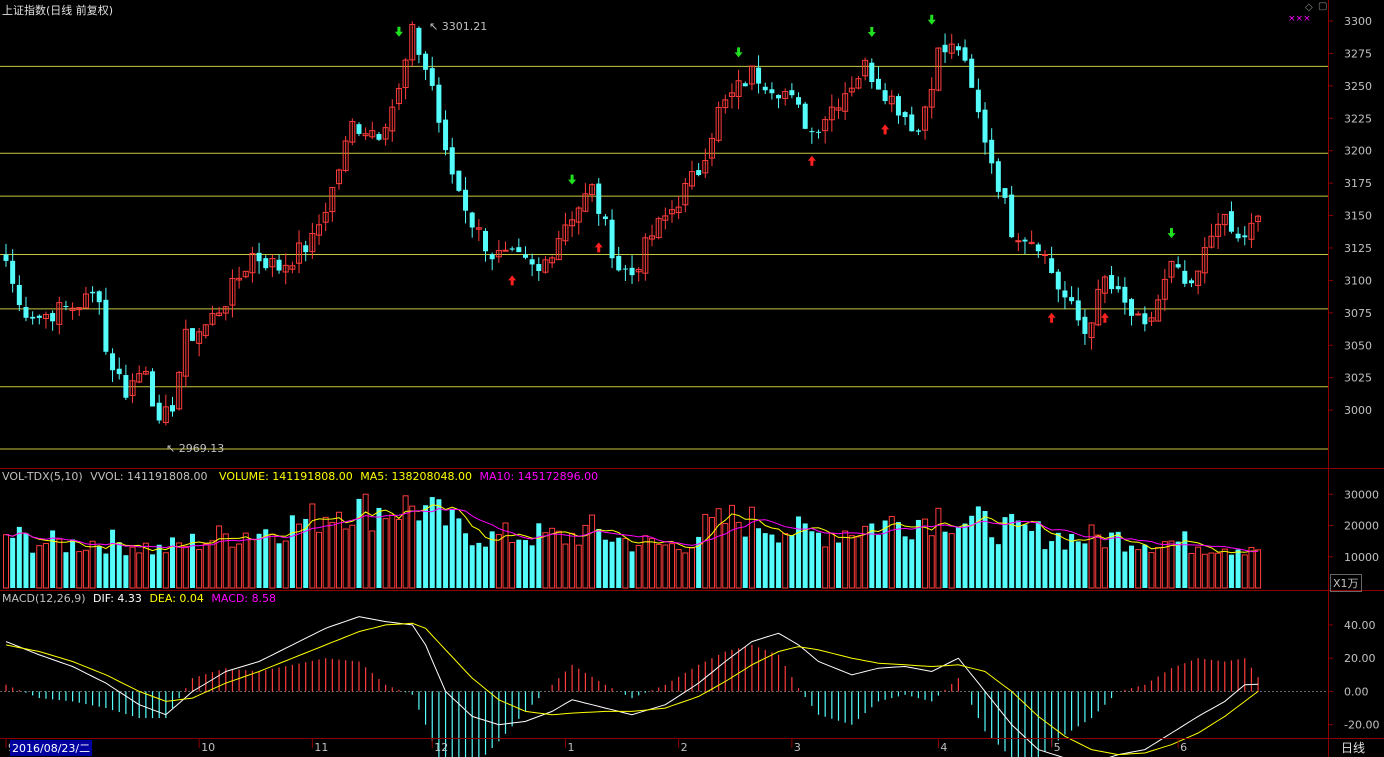 The image size is (1384, 757). What do you see at coordinates (1346, 583) in the screenshot?
I see `volume-unit-label: X1万` at bounding box center [1346, 583].